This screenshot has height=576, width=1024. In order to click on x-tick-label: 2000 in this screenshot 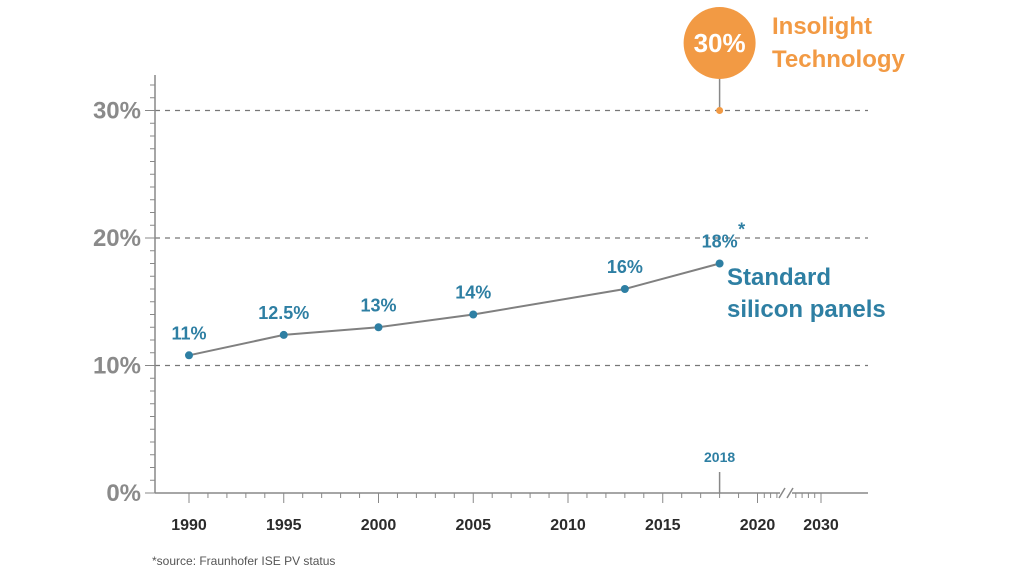, I will do `click(379, 525)`.